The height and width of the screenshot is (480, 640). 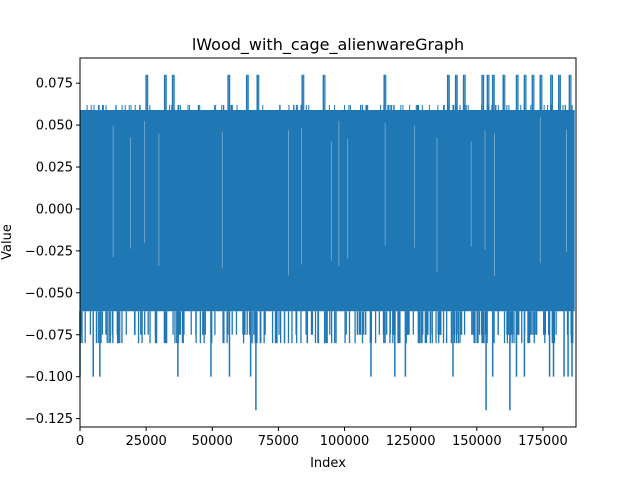 What do you see at coordinates (54, 126) in the screenshot?
I see `y-tick-label: 0.050` at bounding box center [54, 126].